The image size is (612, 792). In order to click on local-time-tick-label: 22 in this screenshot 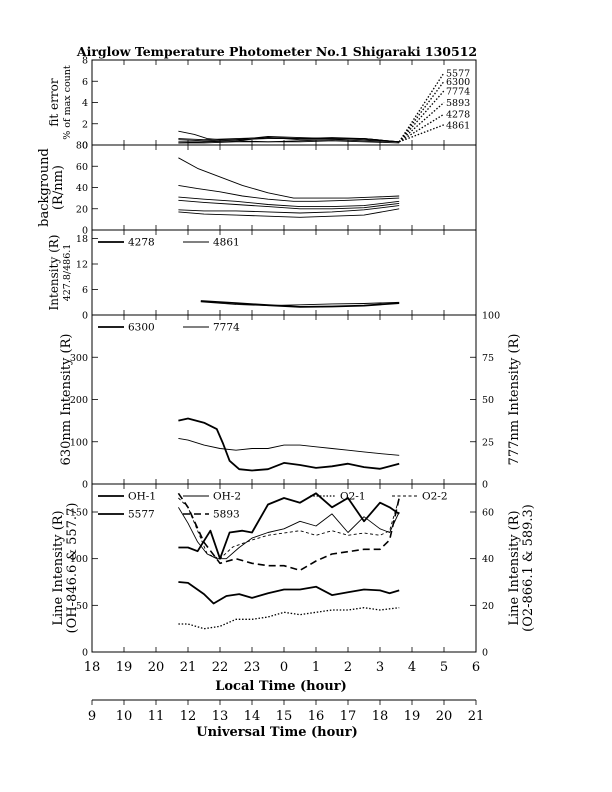, I will do `click(220, 667)`.